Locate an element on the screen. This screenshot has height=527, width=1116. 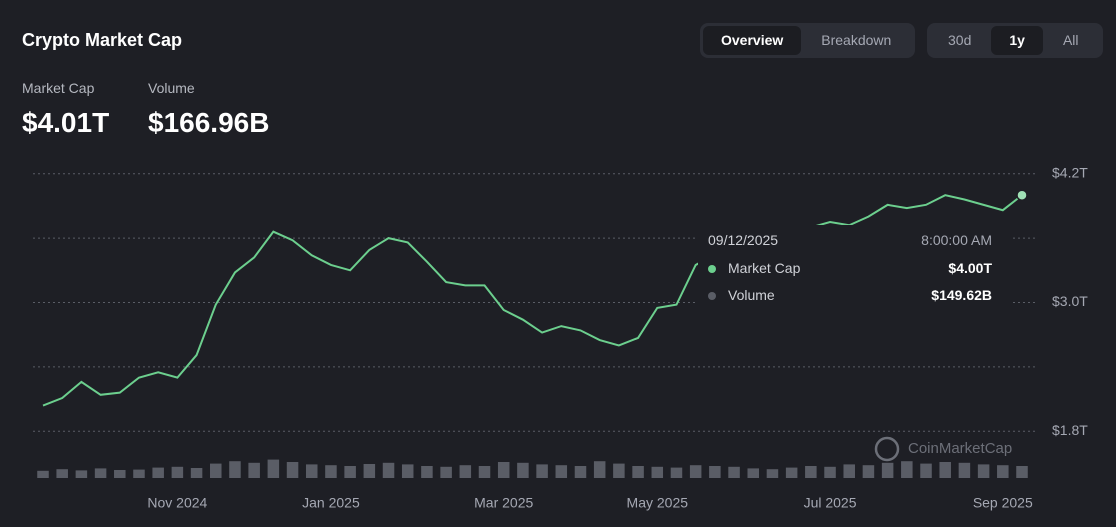
range-tabs: 30d 1y All is located at coordinates (1015, 40).